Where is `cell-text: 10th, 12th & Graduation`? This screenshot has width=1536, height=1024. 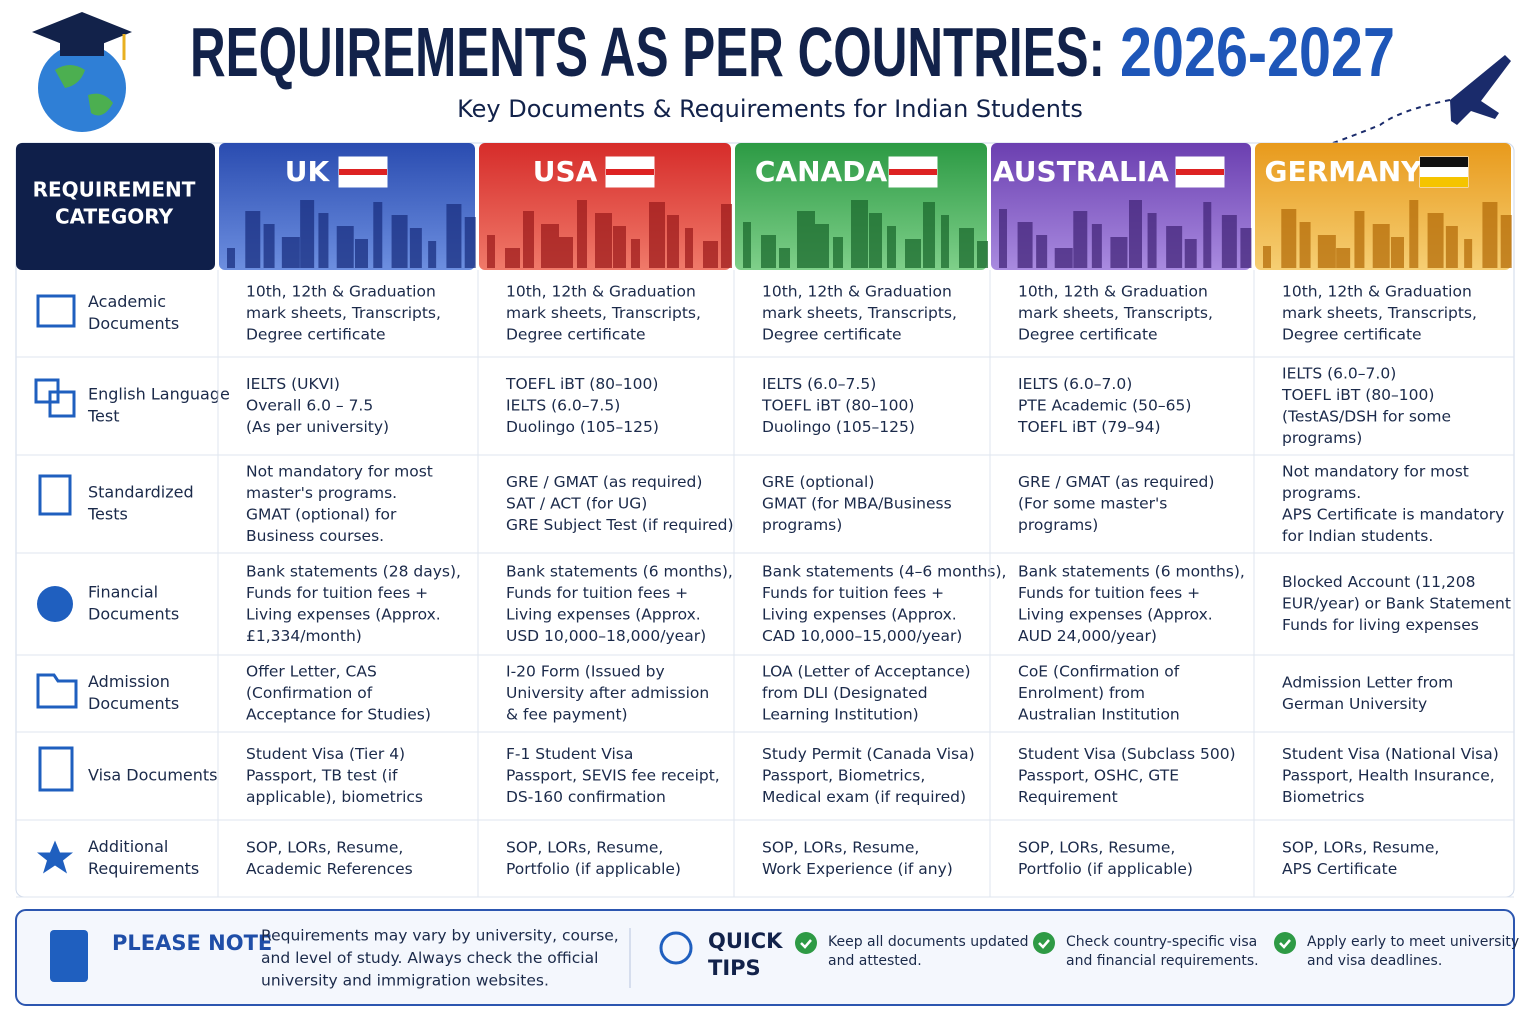 cell-text: 10th, 12th & Graduation is located at coordinates (601, 292).